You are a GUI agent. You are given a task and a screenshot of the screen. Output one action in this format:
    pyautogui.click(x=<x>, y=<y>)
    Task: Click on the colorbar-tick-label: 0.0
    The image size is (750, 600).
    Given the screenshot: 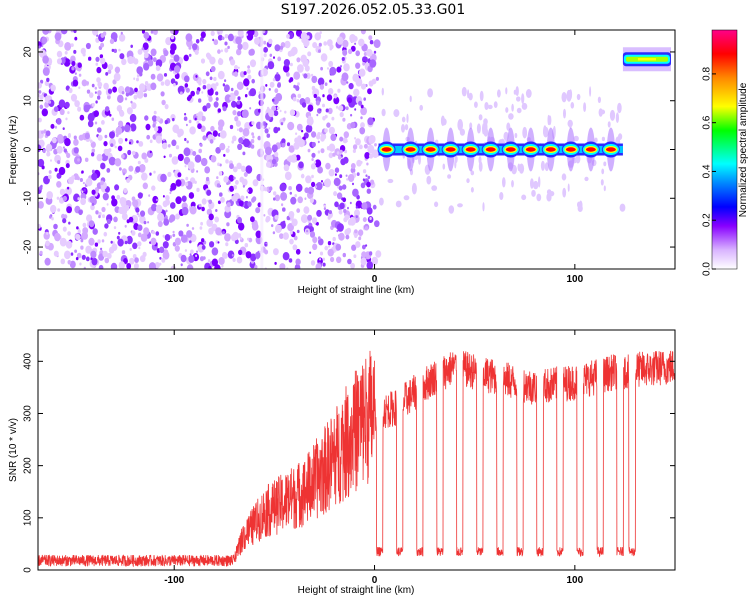 What is the action you would take?
    pyautogui.click(x=707, y=269)
    